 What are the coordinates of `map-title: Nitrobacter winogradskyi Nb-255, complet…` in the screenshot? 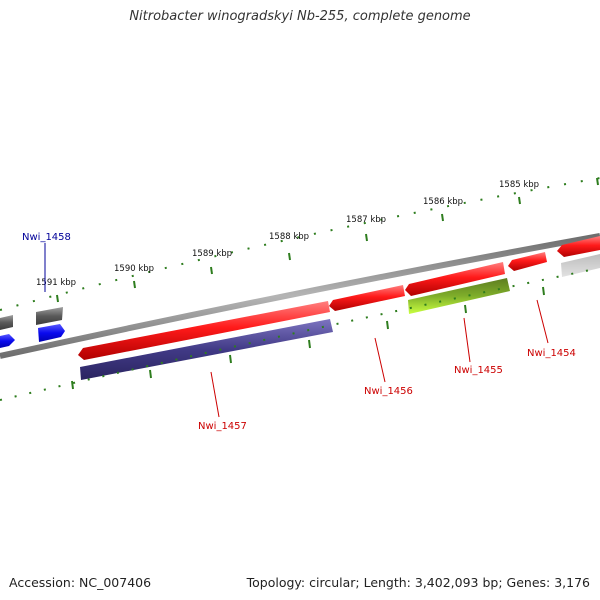 It's located at (300, 16).